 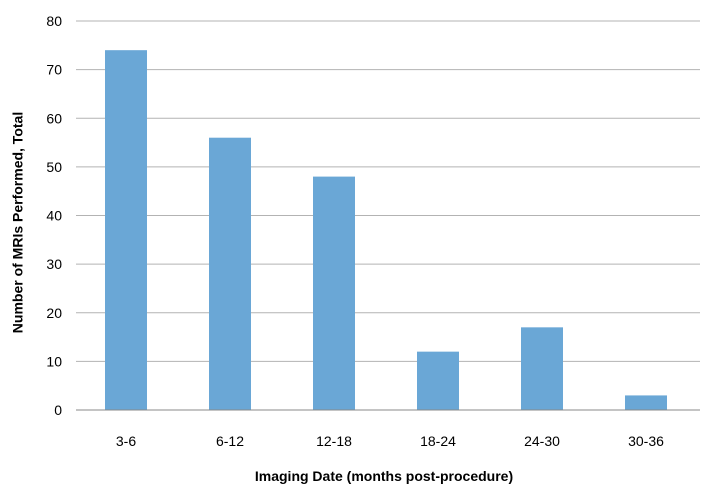 I want to click on y-tick-label: 60, so click(x=54, y=118).